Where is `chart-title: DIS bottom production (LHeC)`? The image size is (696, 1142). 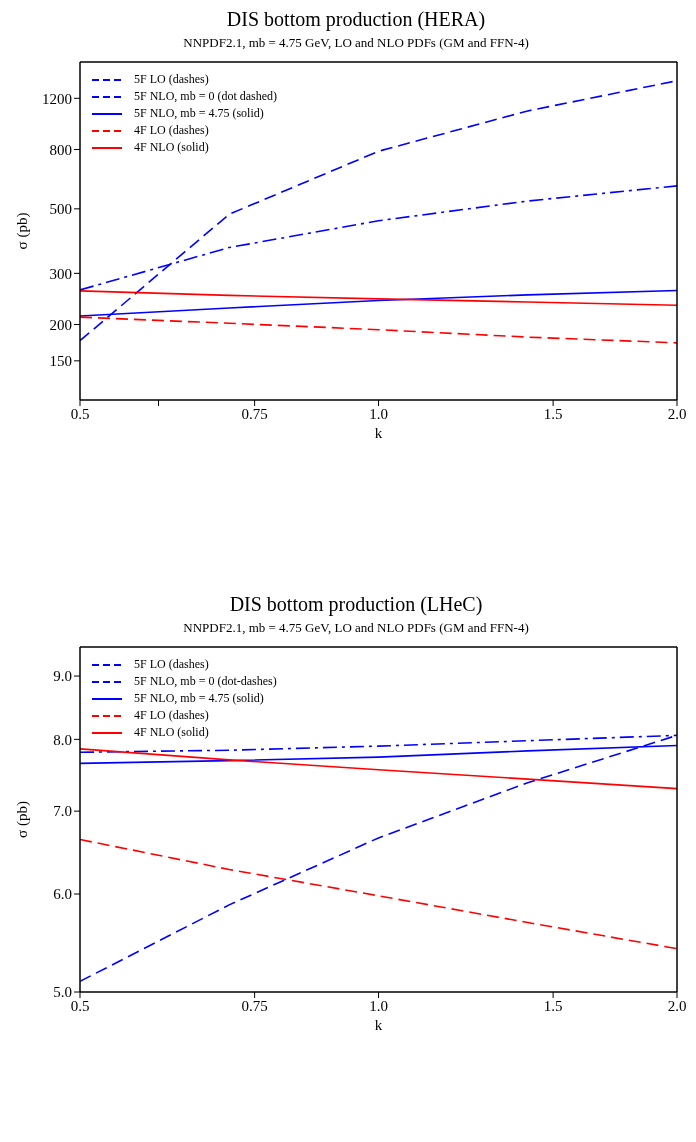 chart-title: DIS bottom production (LHeC) is located at coordinates (356, 604).